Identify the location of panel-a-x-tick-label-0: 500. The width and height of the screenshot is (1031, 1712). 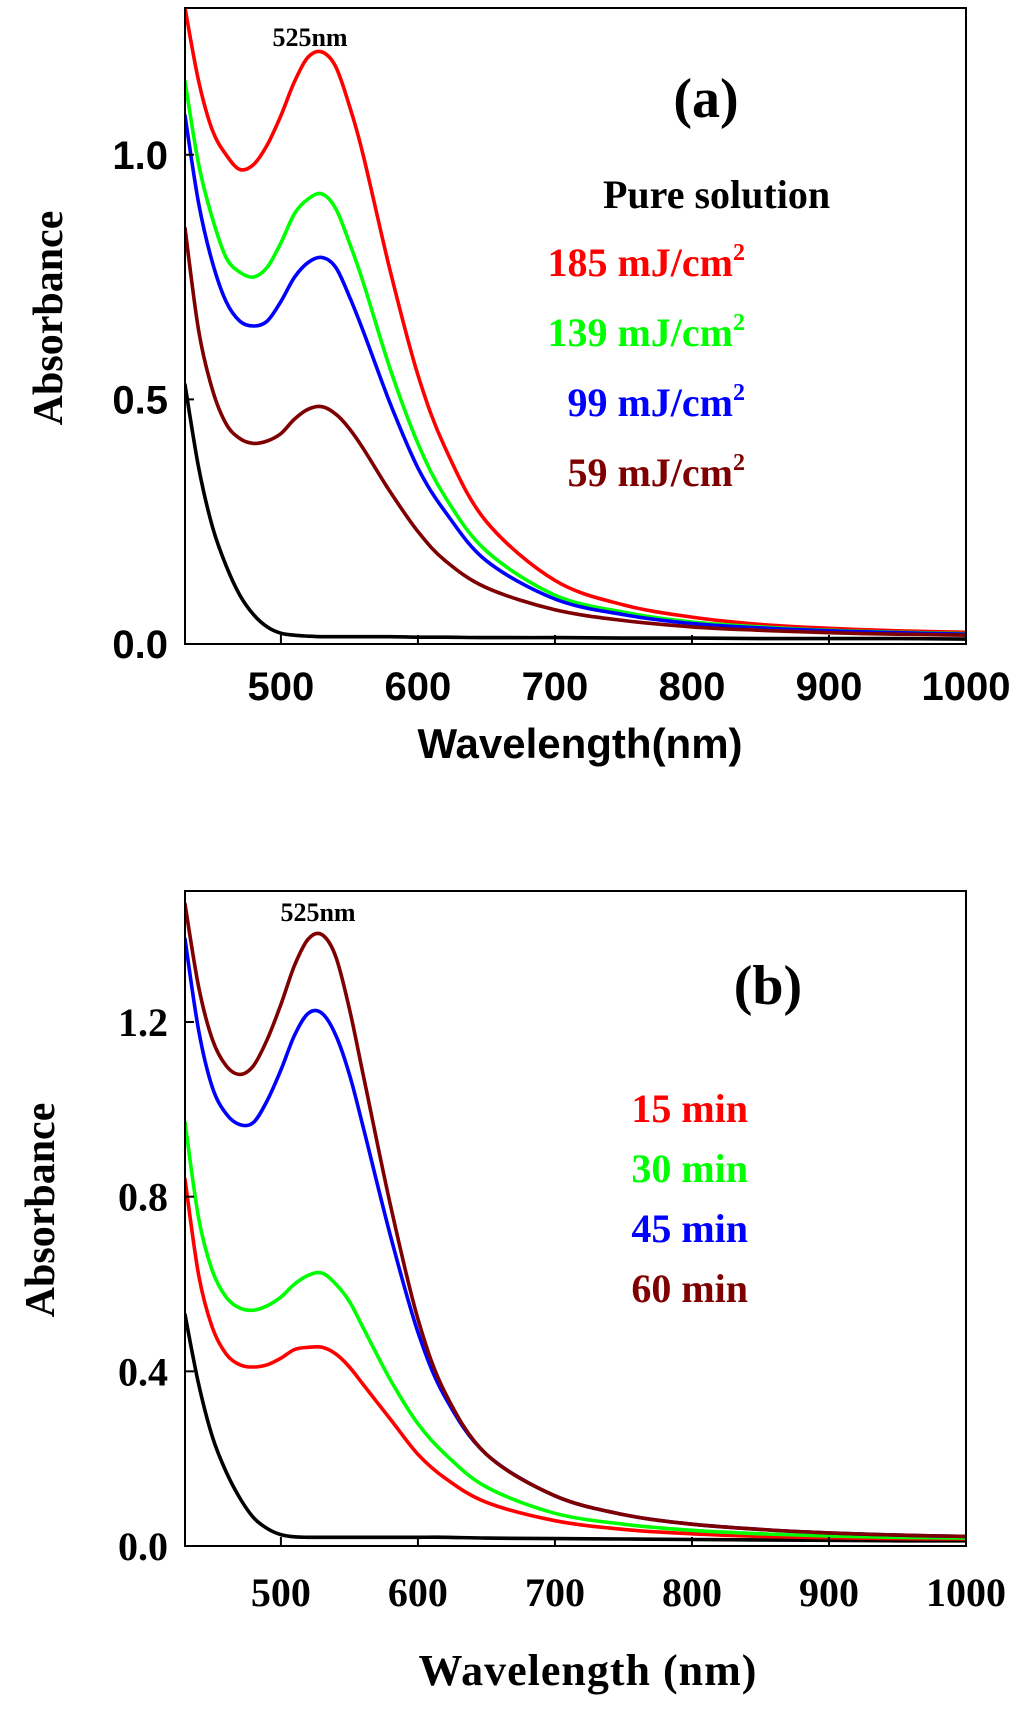
(281, 687).